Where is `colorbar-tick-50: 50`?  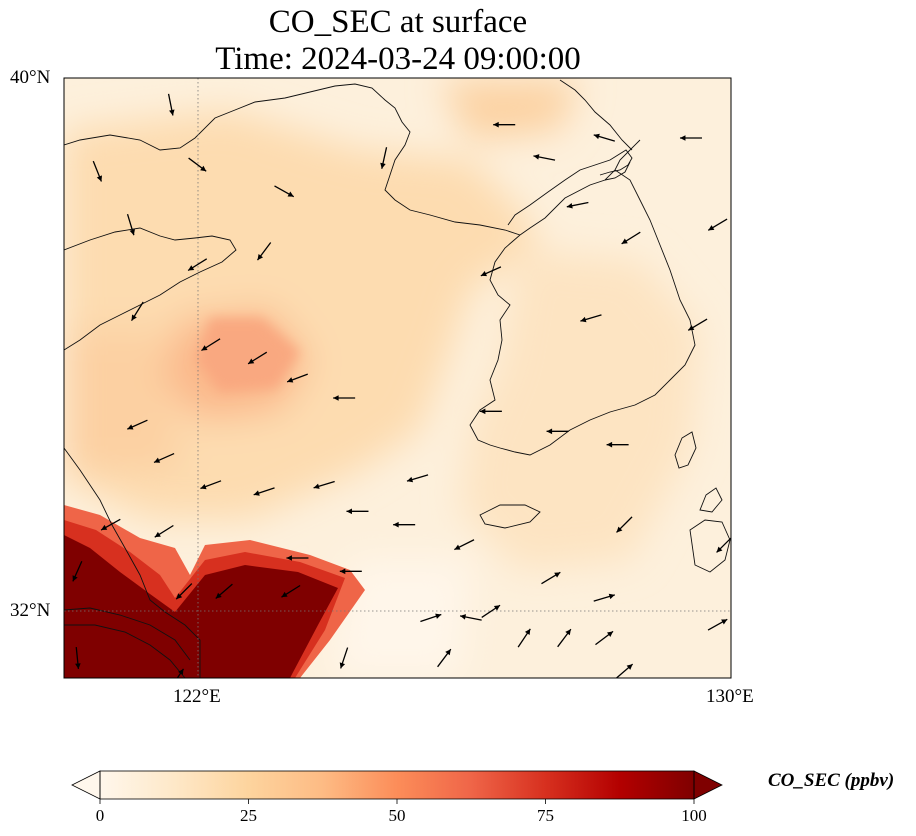
colorbar-tick-50: 50 is located at coordinates (397, 815).